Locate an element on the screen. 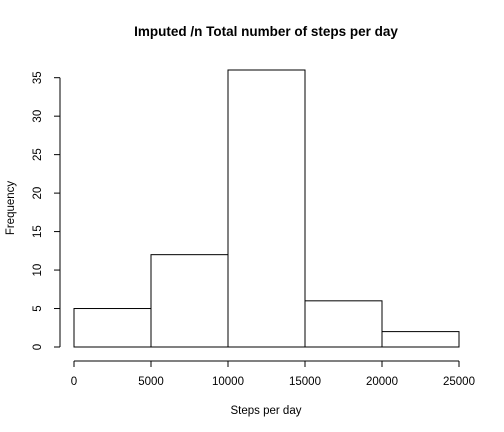 This screenshot has width=504, height=432. chart-title: Imputed /n Total number of steps per day is located at coordinates (266, 31).